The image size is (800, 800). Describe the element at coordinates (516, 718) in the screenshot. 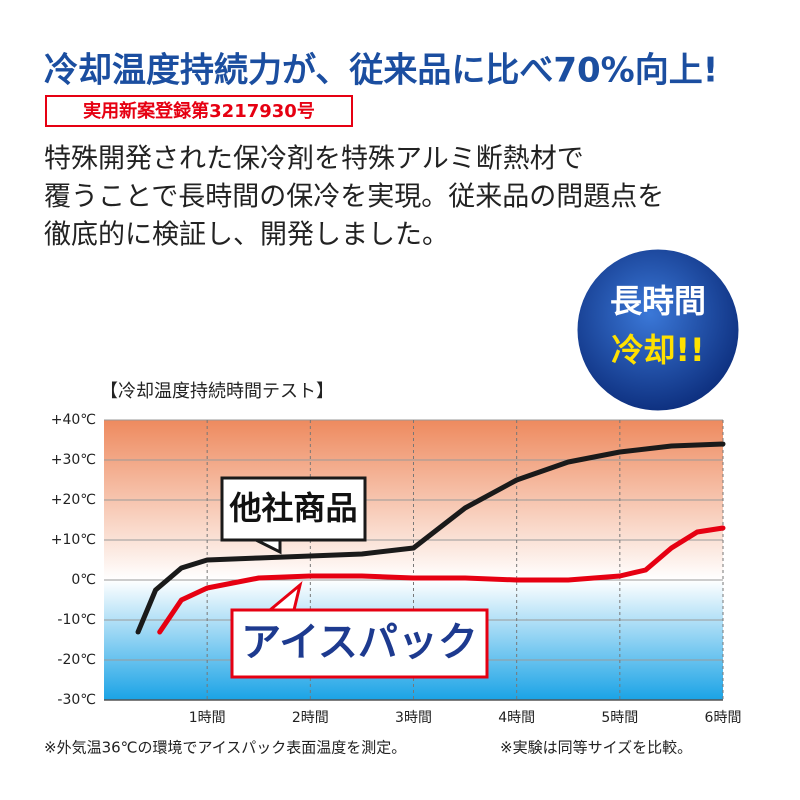

I see `x-tick-label: 4時間` at that location.